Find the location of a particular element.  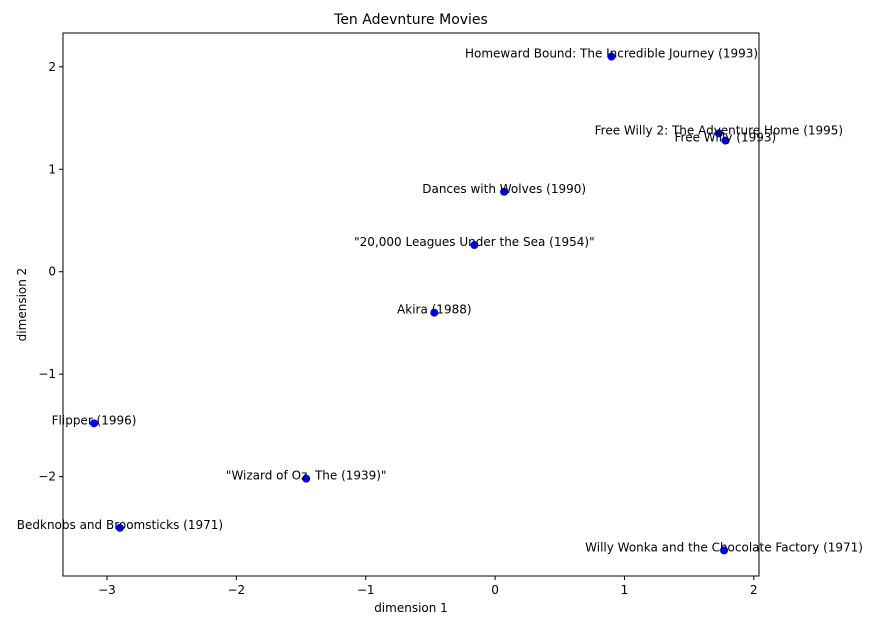

x-tick-label: 2 is located at coordinates (754, 590).